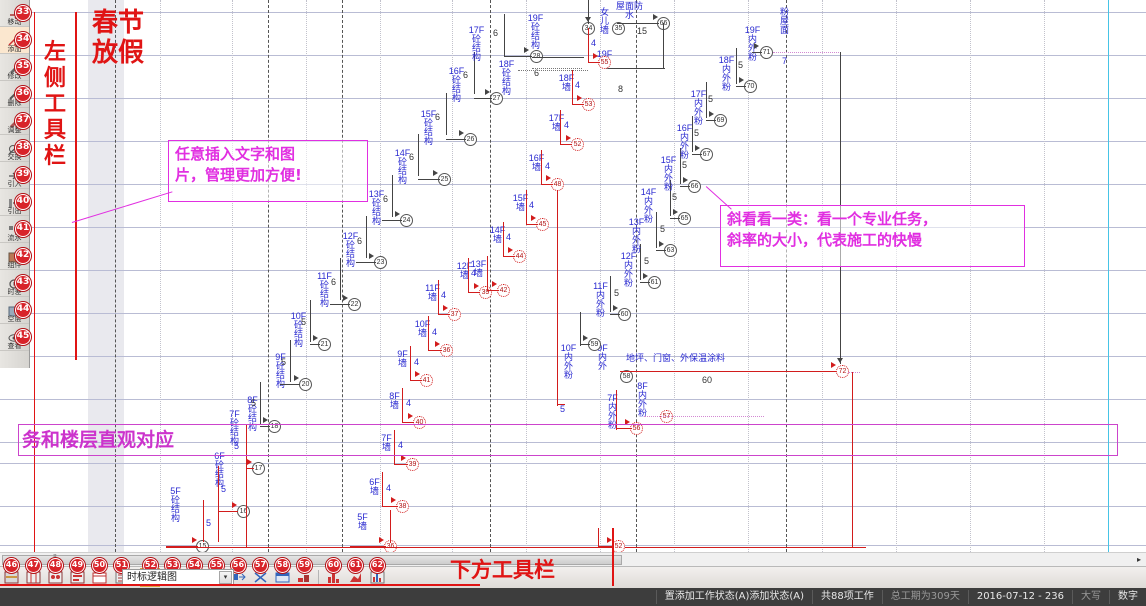  I want to click on toolbar-separator, so click(318, 577).